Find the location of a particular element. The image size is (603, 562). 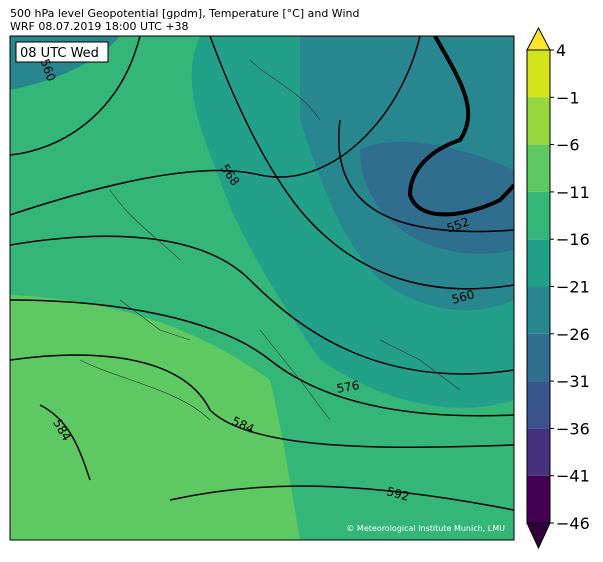

colorbar-tick-label: −31 is located at coordinates (573, 381).